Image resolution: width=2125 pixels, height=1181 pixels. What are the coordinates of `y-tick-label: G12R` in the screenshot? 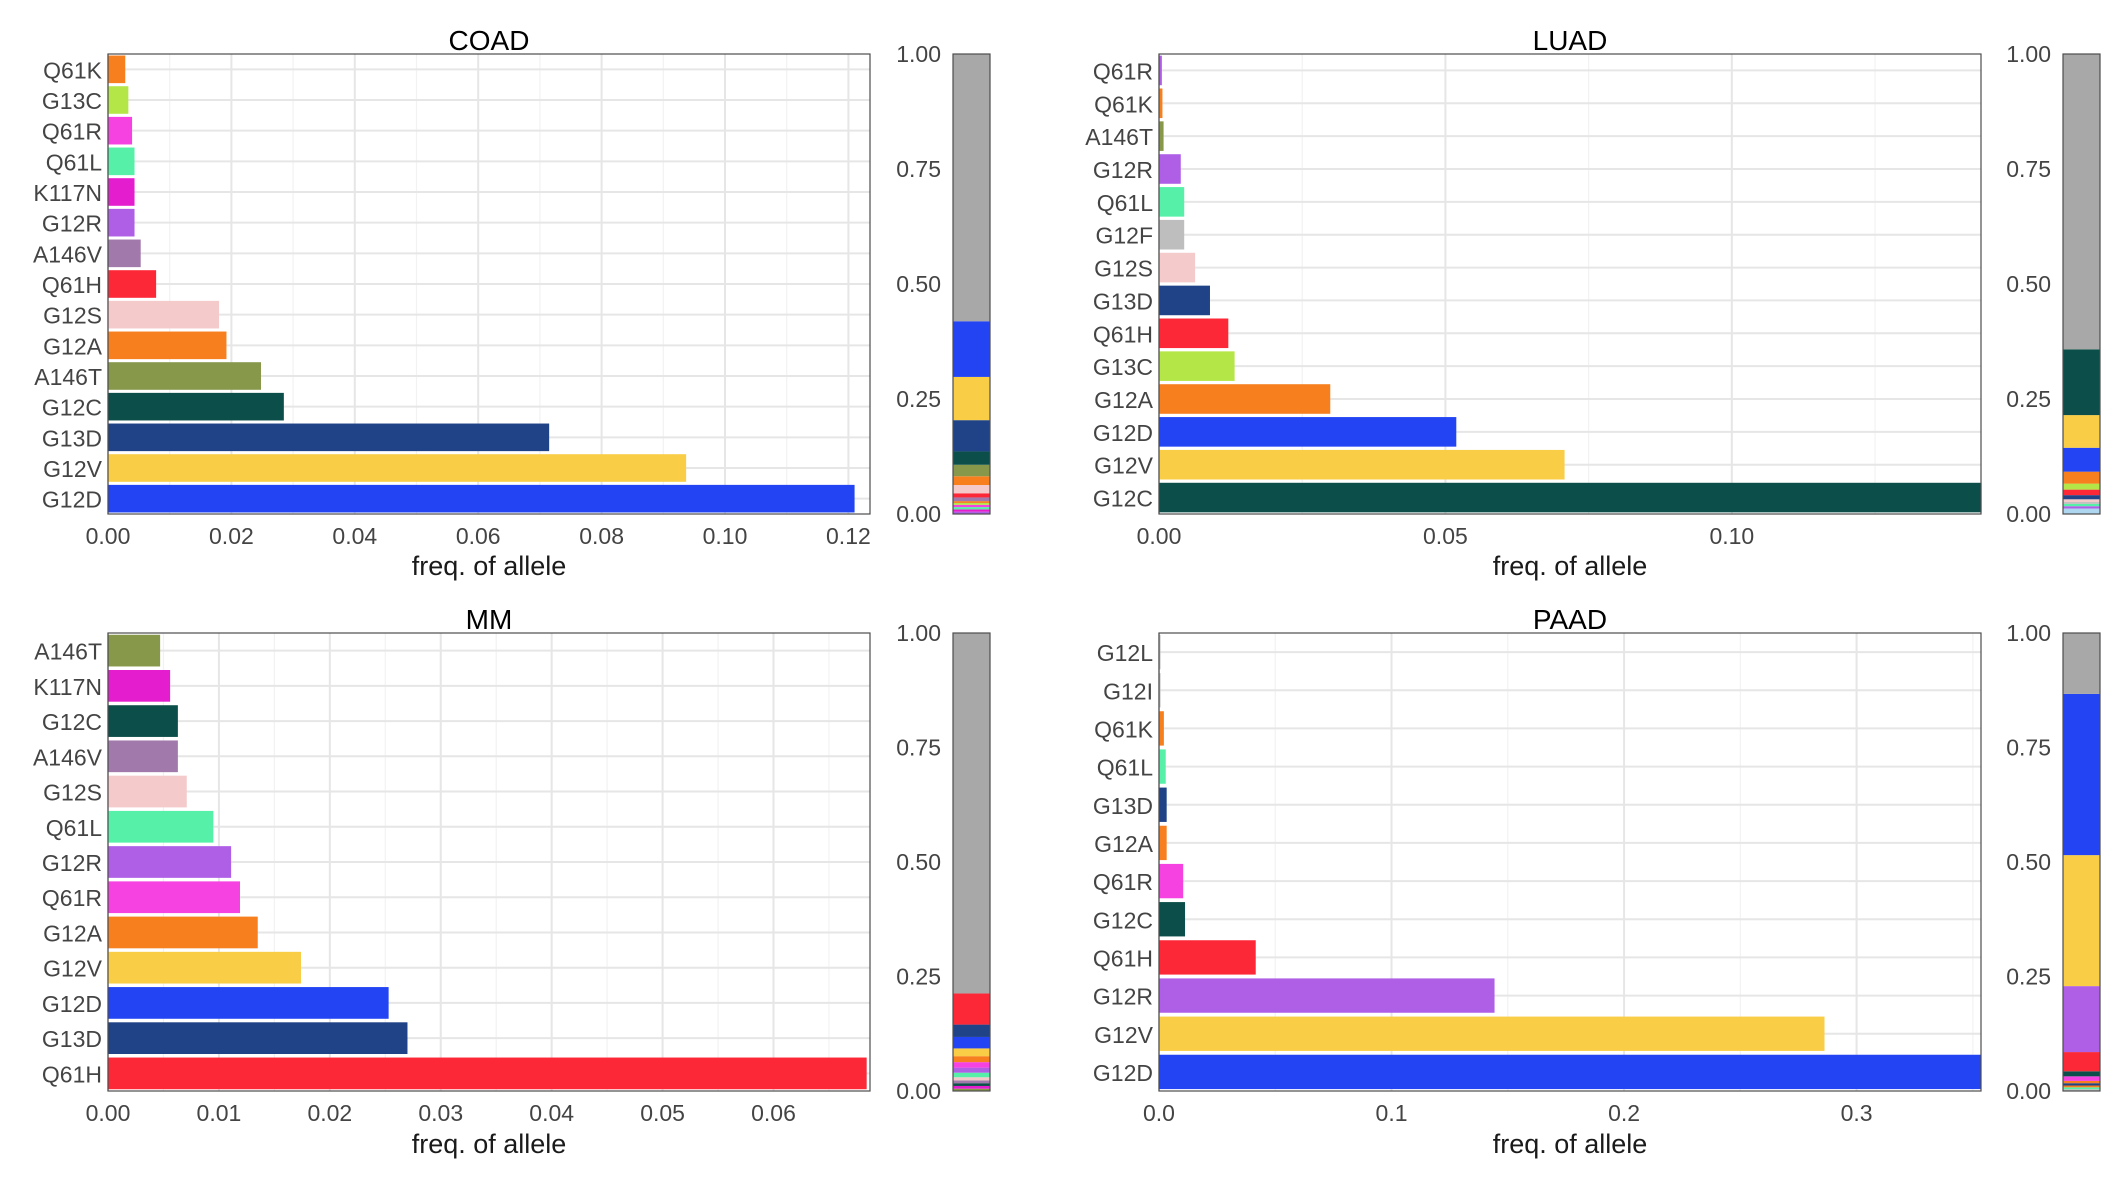 It's located at (1123, 170).